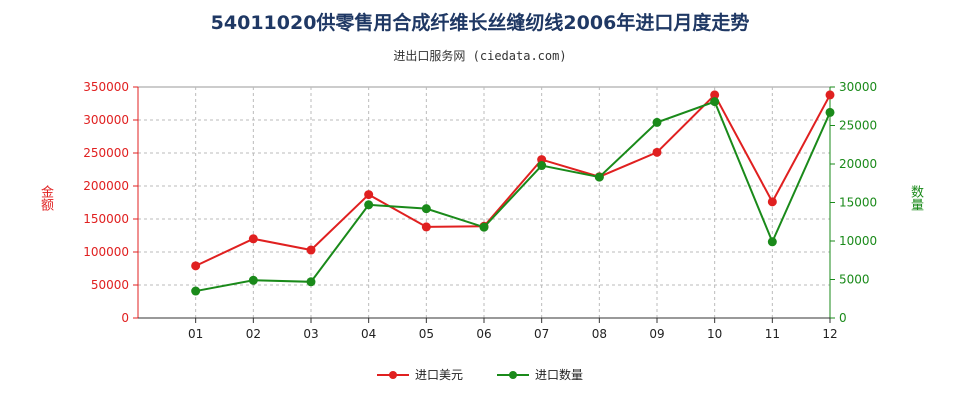 This screenshot has width=960, height=400. I want to click on x-tick-label: 02, so click(253, 334).